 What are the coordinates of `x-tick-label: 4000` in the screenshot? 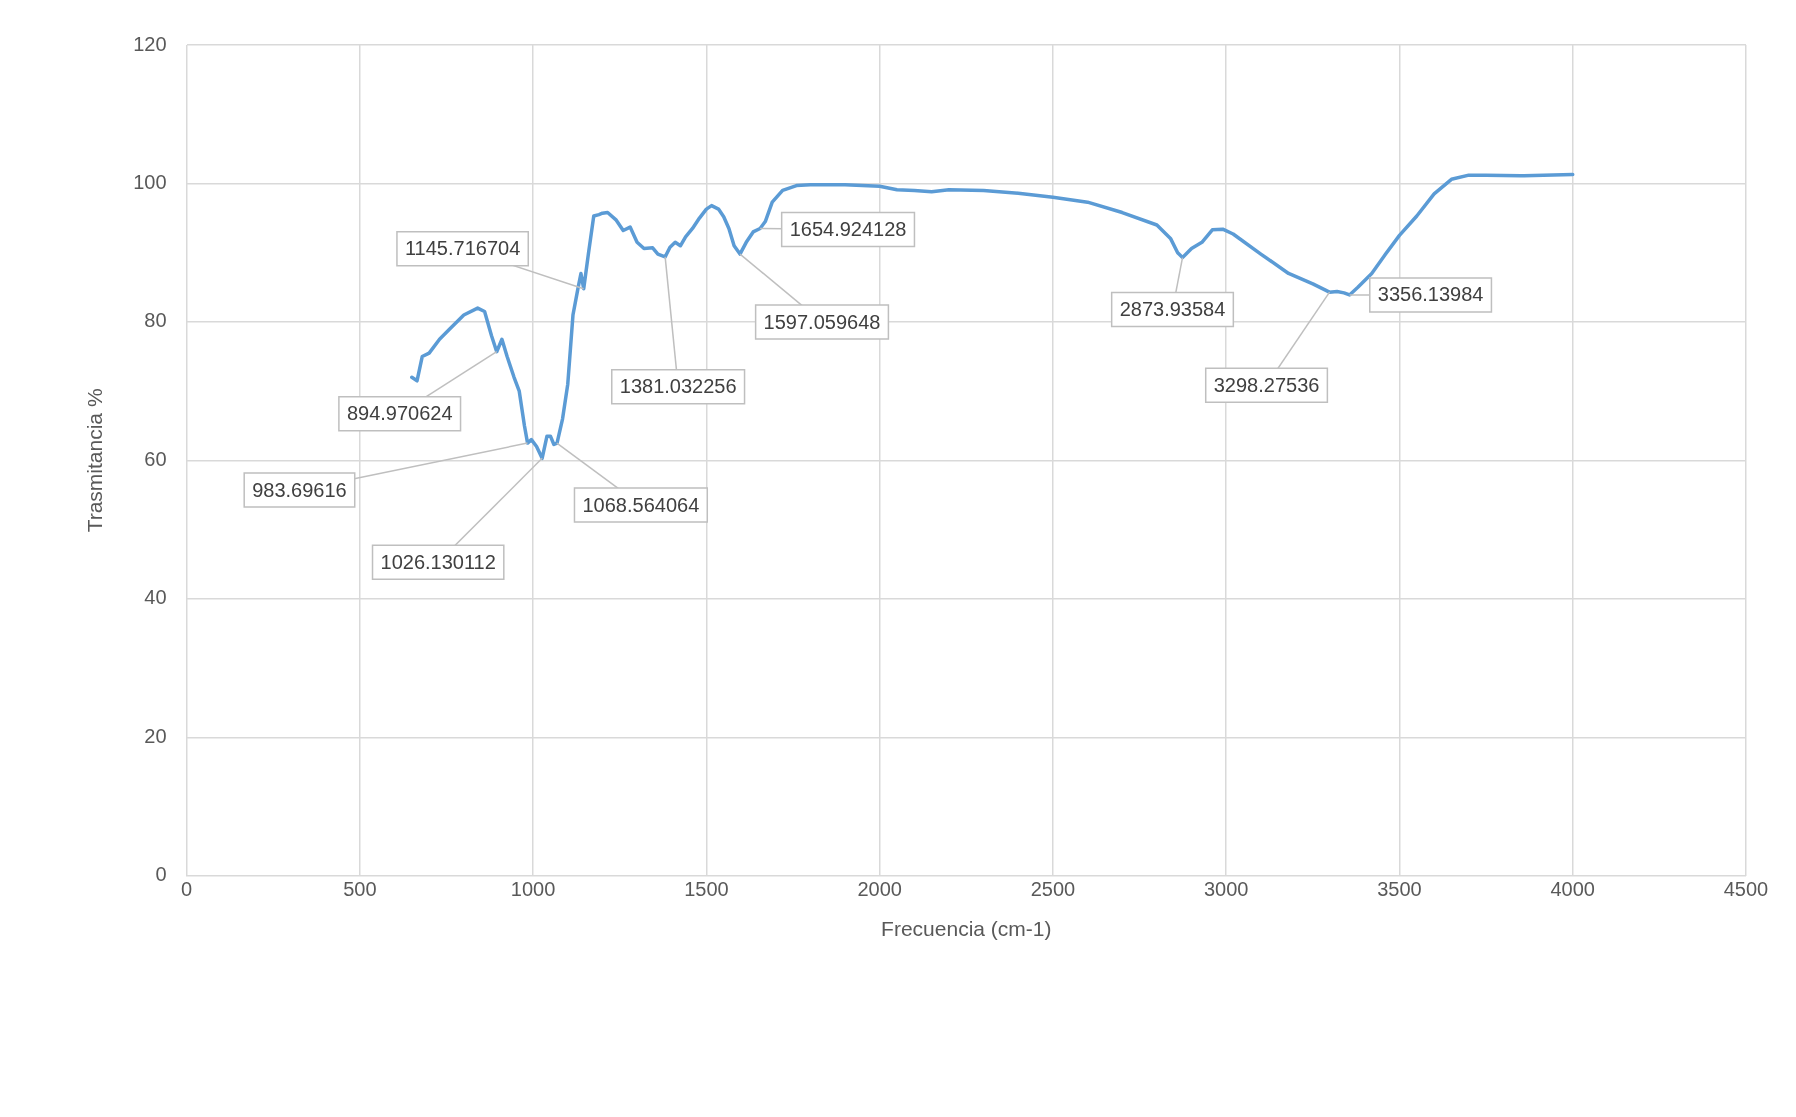 It's located at (1572, 889).